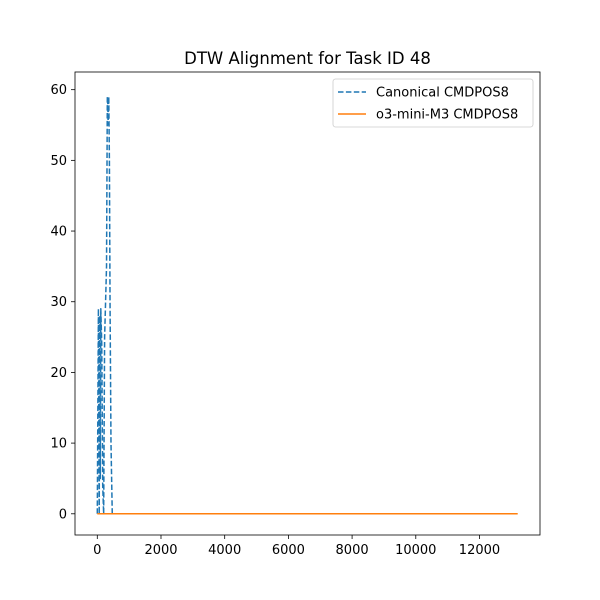 Image resolution: width=600 pixels, height=600 pixels. What do you see at coordinates (58, 90) in the screenshot?
I see `y-tick-label: 60` at bounding box center [58, 90].